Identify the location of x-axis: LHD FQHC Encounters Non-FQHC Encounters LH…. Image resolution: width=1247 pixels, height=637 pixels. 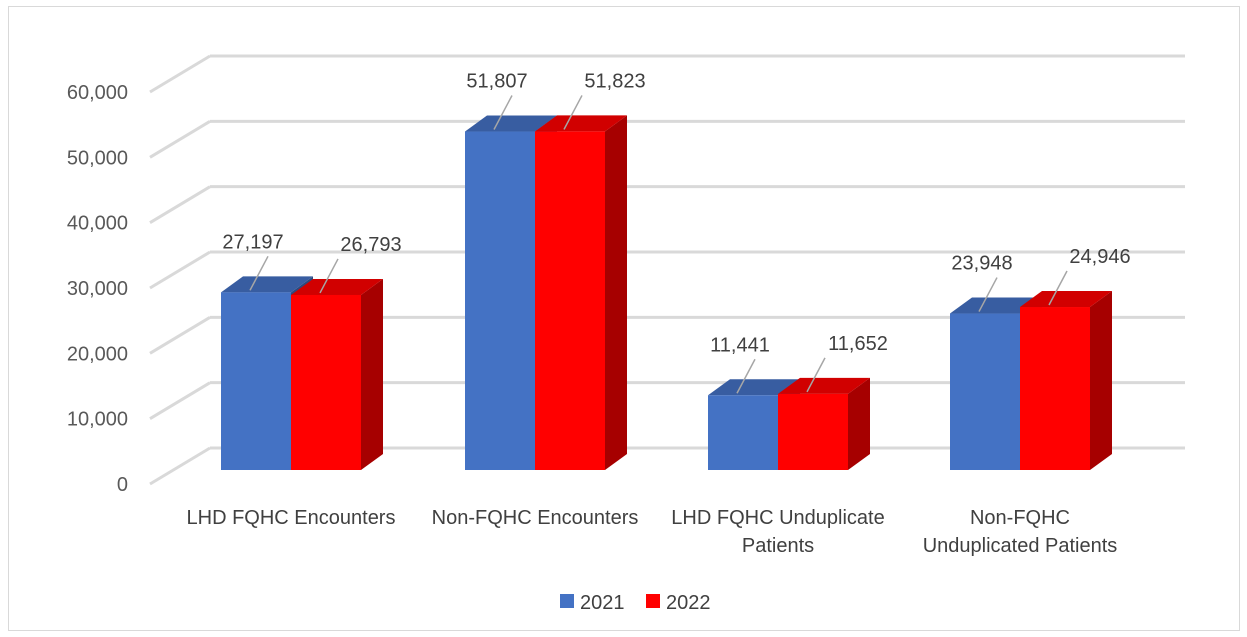
(652, 532).